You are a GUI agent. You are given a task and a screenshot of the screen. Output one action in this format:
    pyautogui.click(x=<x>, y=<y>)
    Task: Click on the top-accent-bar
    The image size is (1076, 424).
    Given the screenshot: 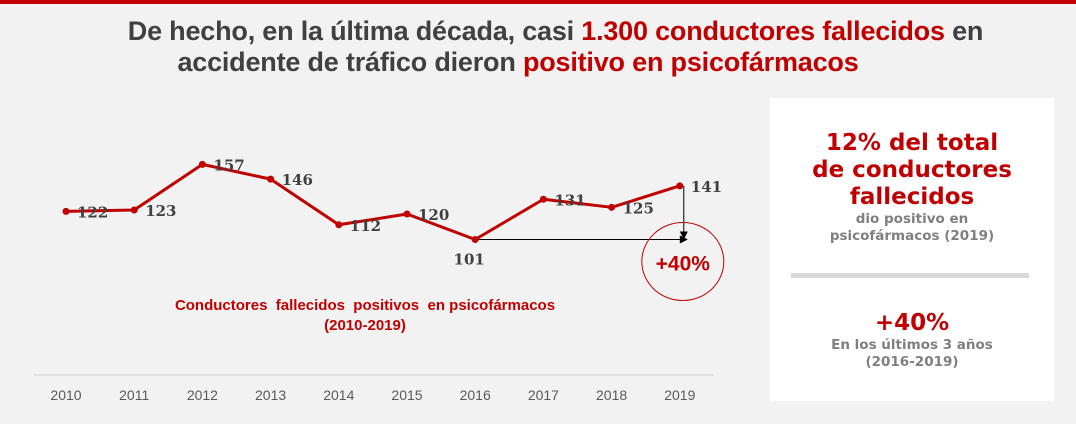 What is the action you would take?
    pyautogui.click(x=538, y=2)
    